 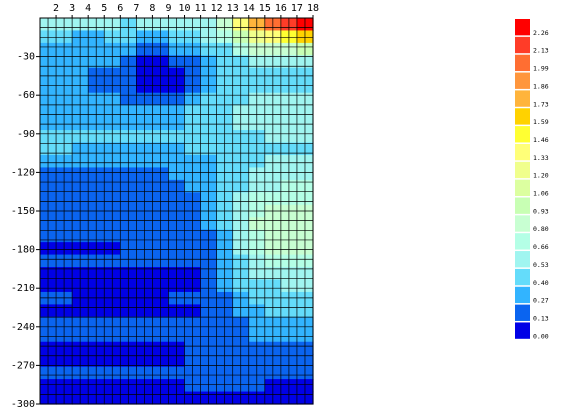 I want to click on colorbar-label: 2.26, so click(x=541, y=33).